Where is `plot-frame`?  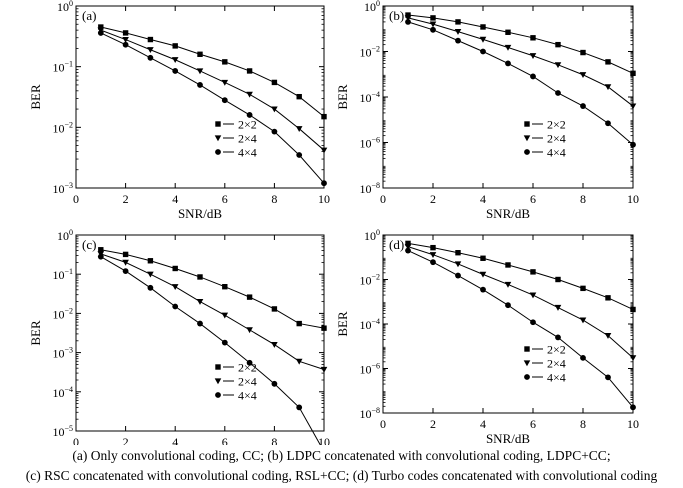
plot-frame is located at coordinates (200, 333).